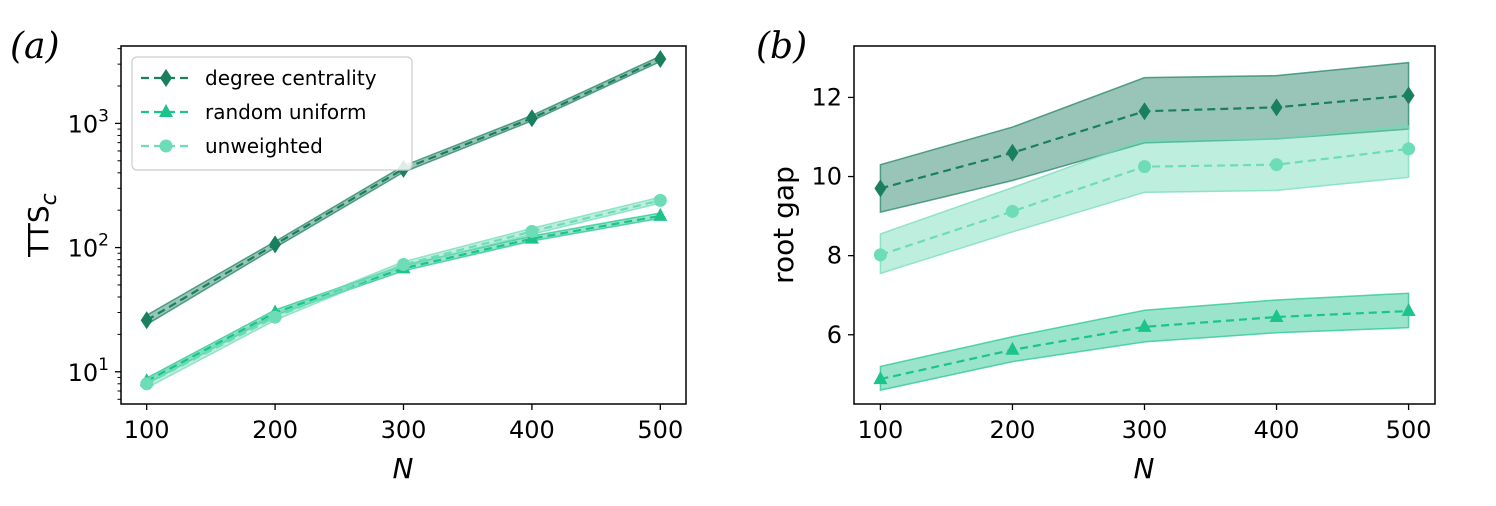 This screenshot has width=1496, height=506. Describe the element at coordinates (1144, 468) in the screenshot. I see `panel-b-x-axis-label: N` at that location.